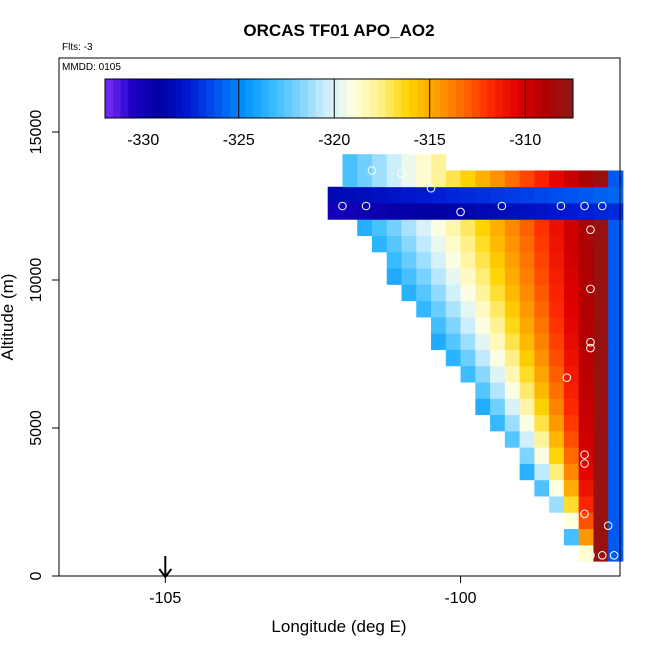 Image resolution: width=650 pixels, height=650 pixels. Describe the element at coordinates (334, 140) in the screenshot. I see `colorbar-tick-label: -320` at that location.